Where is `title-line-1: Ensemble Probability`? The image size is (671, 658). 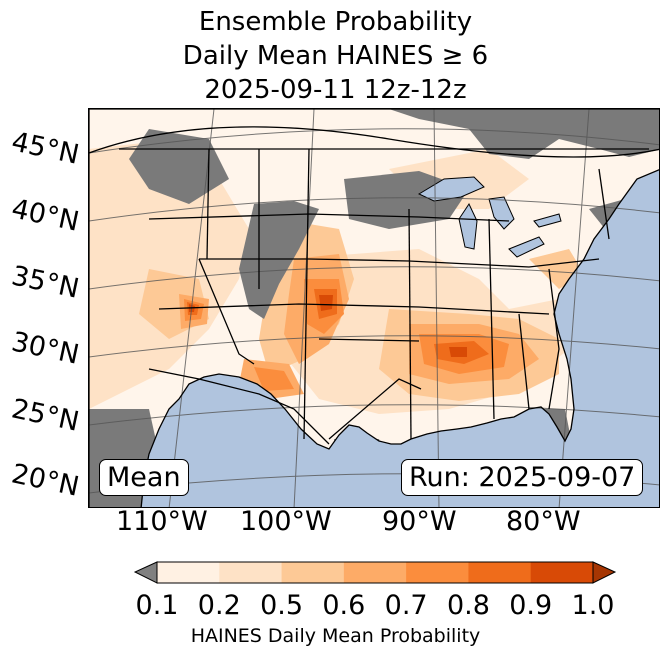
title-line-1: Ensemble Probability is located at coordinates (335, 22).